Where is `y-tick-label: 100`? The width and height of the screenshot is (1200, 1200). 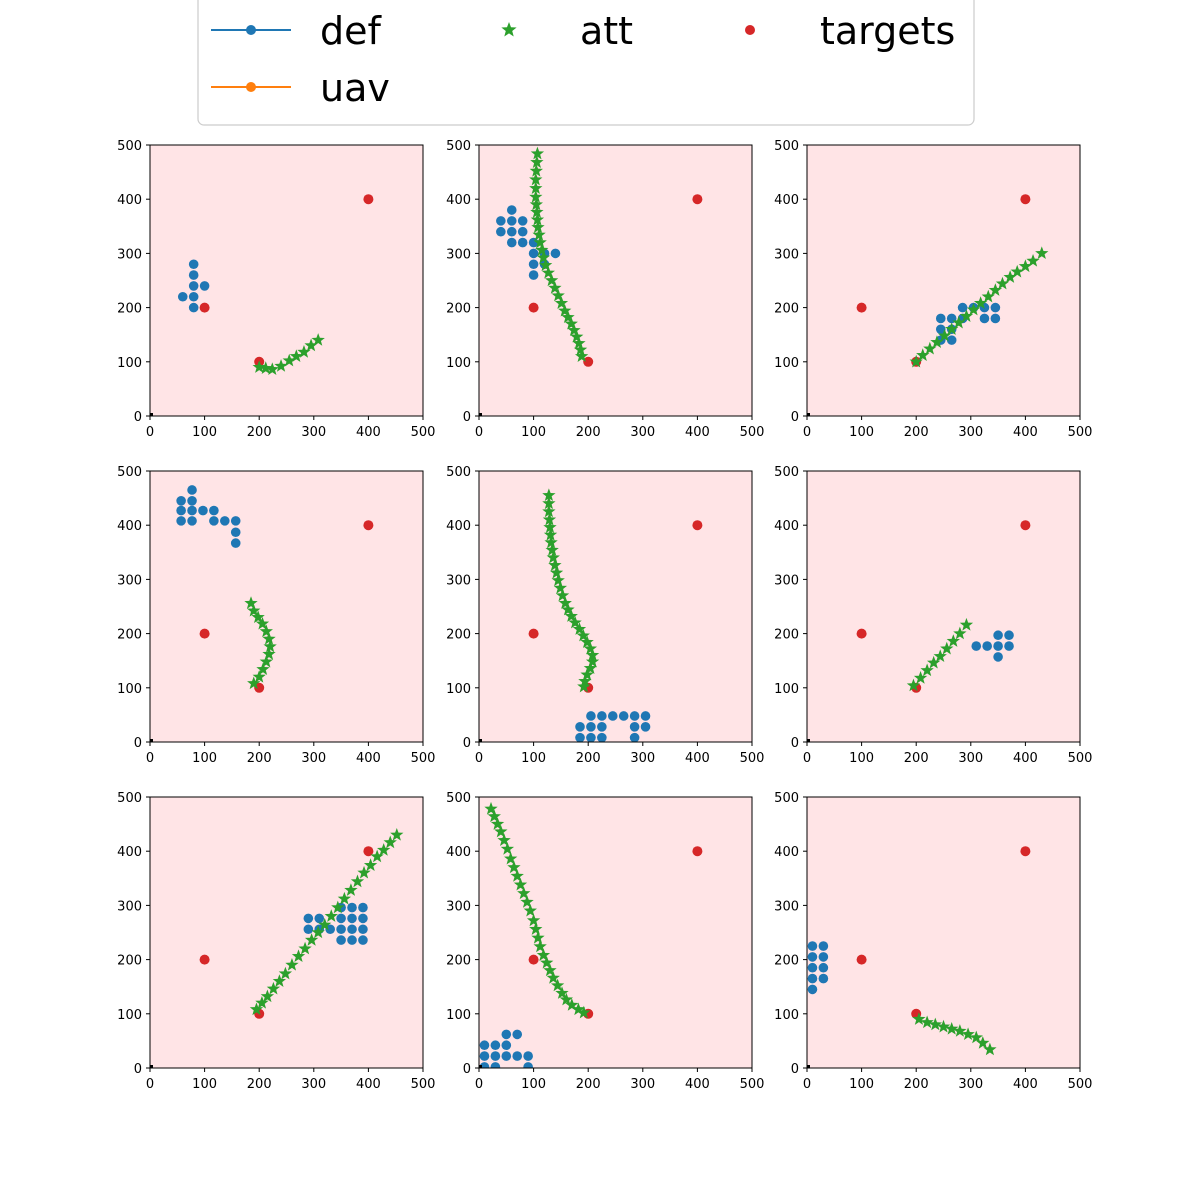
y-tick-label: 100 is located at coordinates (458, 363).